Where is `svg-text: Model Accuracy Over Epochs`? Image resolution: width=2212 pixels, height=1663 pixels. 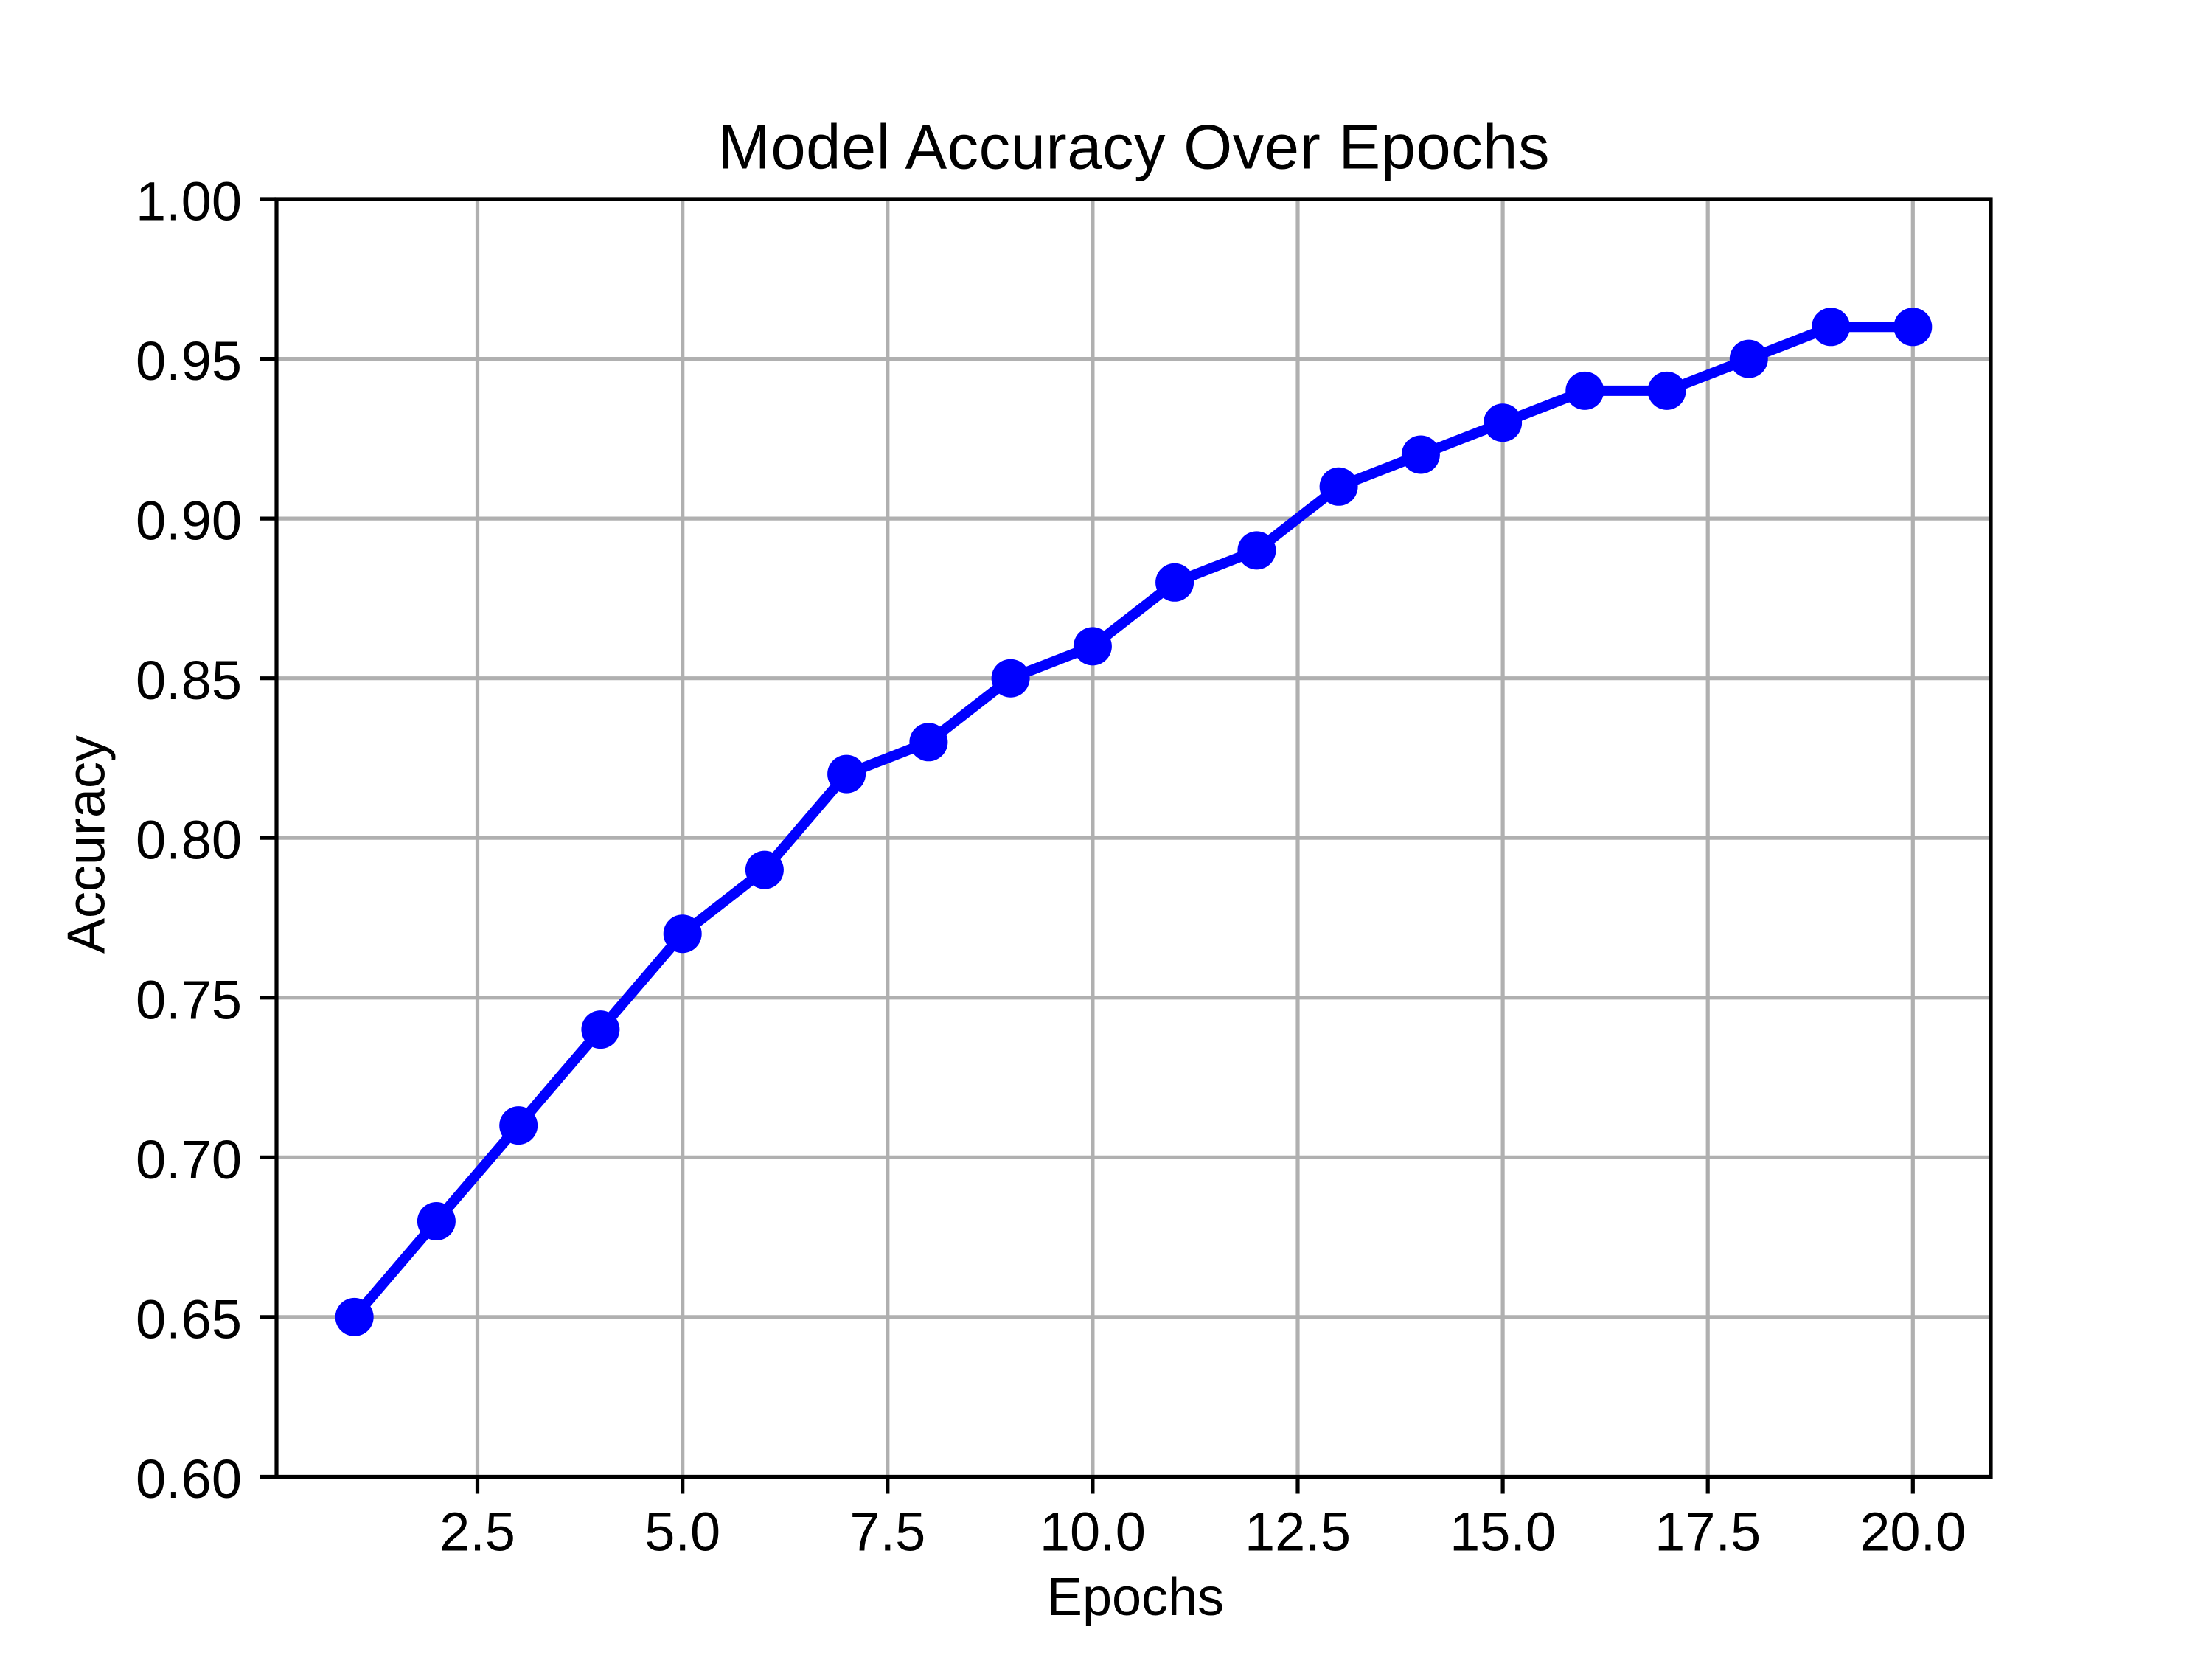 svg-text: Model Accuracy Over Epochs is located at coordinates (1134, 148).